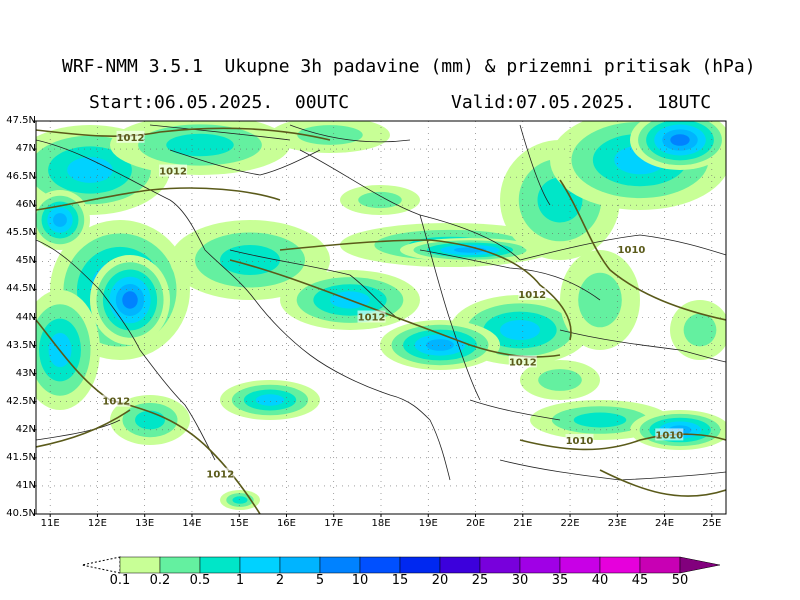 Image resolution: width=800 pixels, height=600 pixels. What do you see at coordinates (78, 430) in the screenshot?
I see `italy-west-coast` at bounding box center [78, 430].